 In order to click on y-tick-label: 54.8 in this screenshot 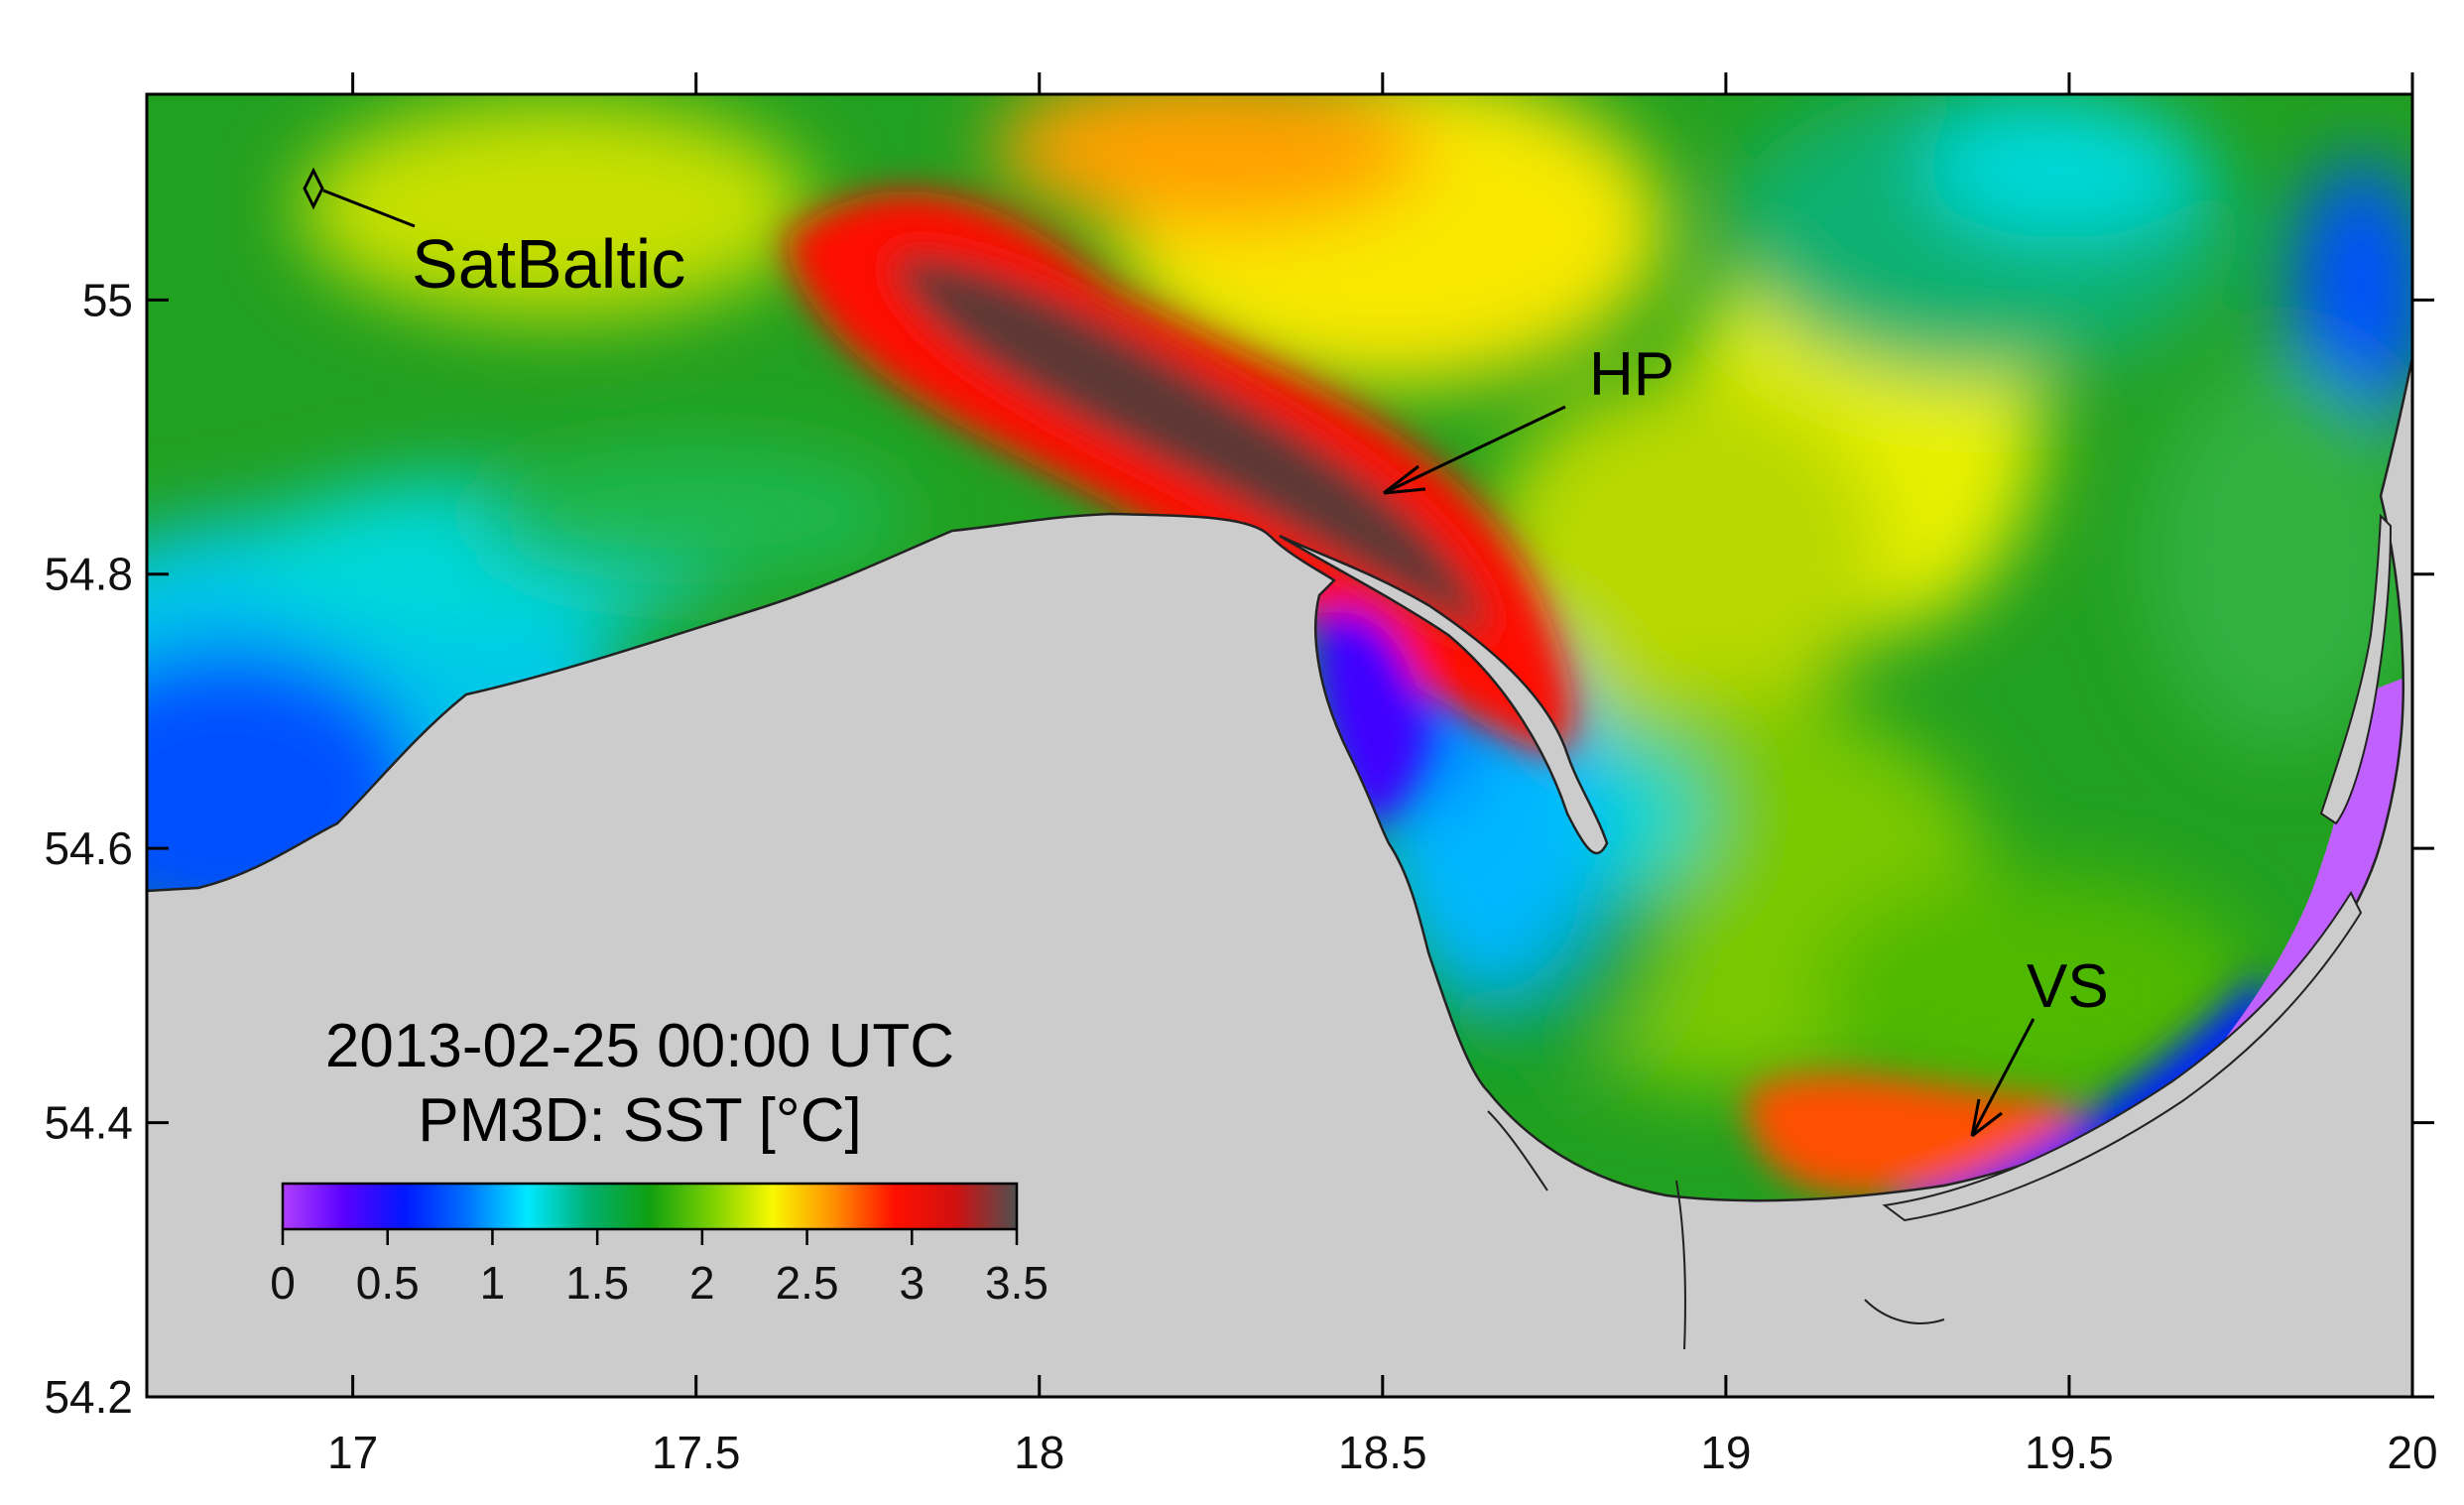, I will do `click(88, 574)`.